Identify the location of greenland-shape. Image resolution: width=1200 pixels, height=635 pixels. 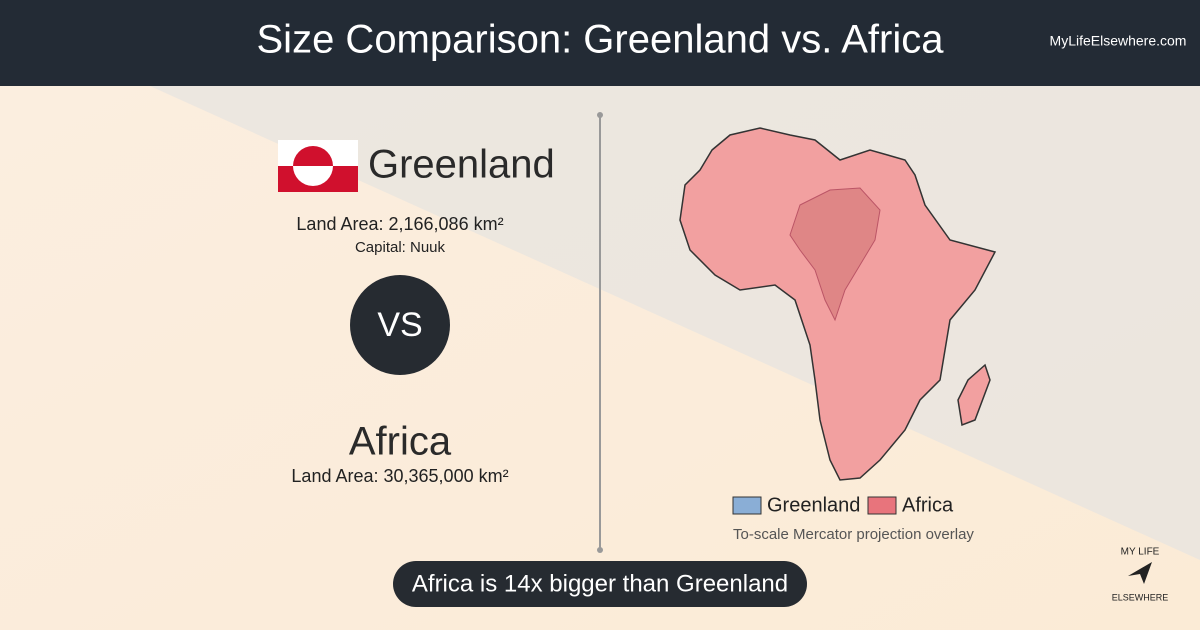
(835, 254).